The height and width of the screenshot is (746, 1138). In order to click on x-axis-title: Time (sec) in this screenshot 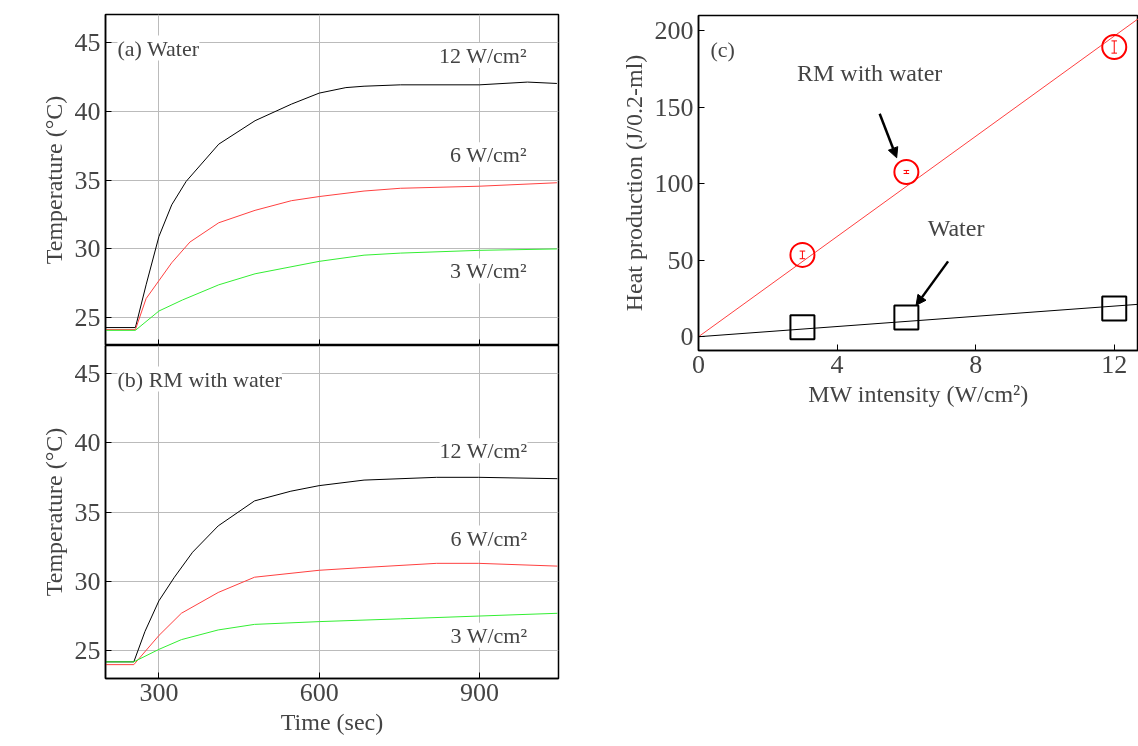, I will do `click(332, 721)`.